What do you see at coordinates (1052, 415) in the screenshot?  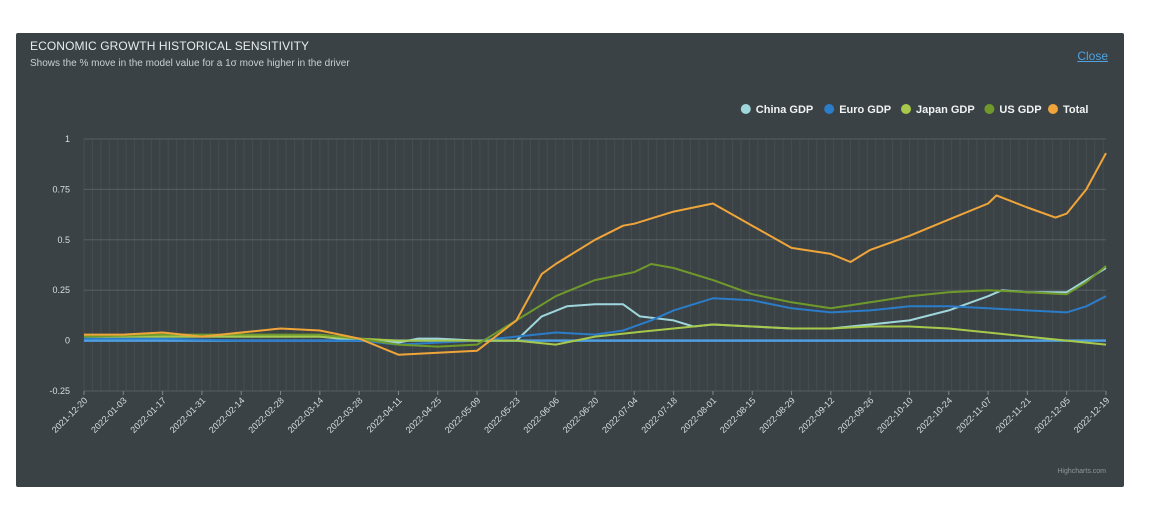 I see `x-tick-label: 2022-12-05` at bounding box center [1052, 415].